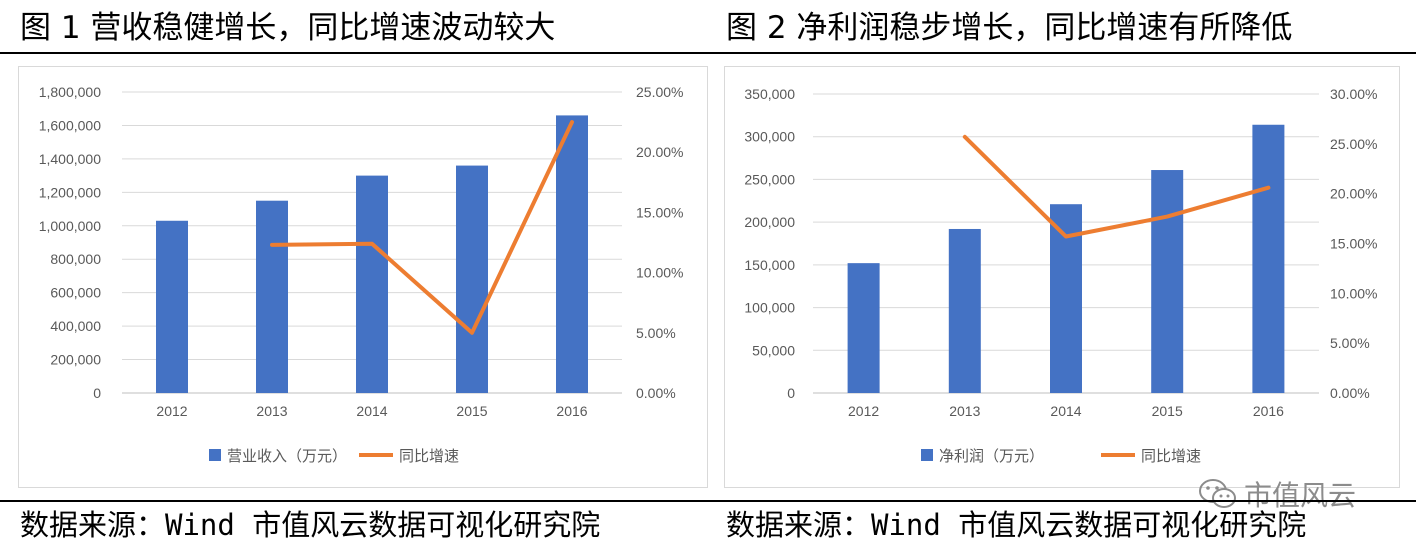 The image size is (1416, 556). Describe the element at coordinates (1217, 493) in the screenshot. I see `wechat-icon` at that location.